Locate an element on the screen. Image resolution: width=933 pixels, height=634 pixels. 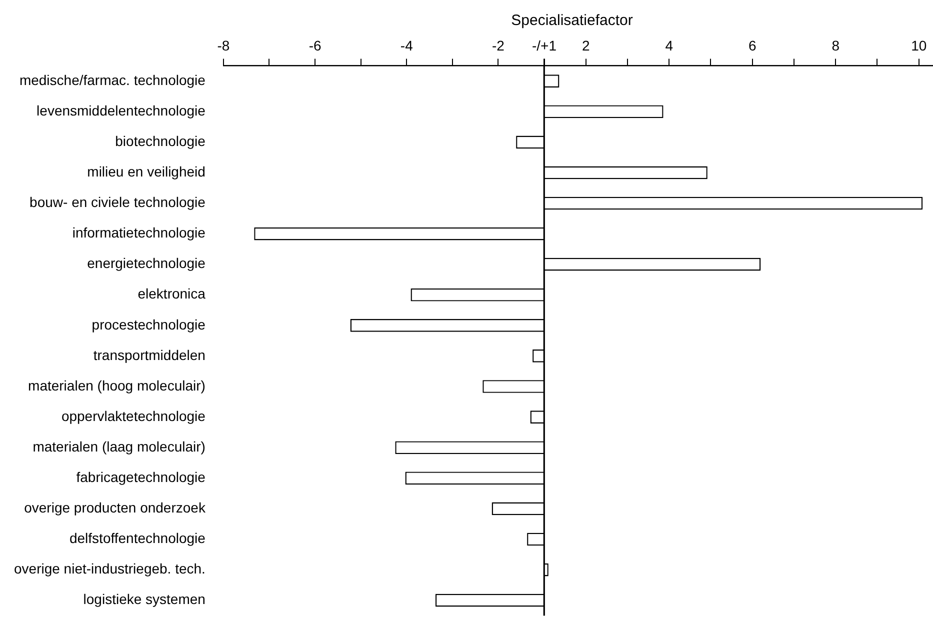
x-tick-label: -8 is located at coordinates (223, 45).